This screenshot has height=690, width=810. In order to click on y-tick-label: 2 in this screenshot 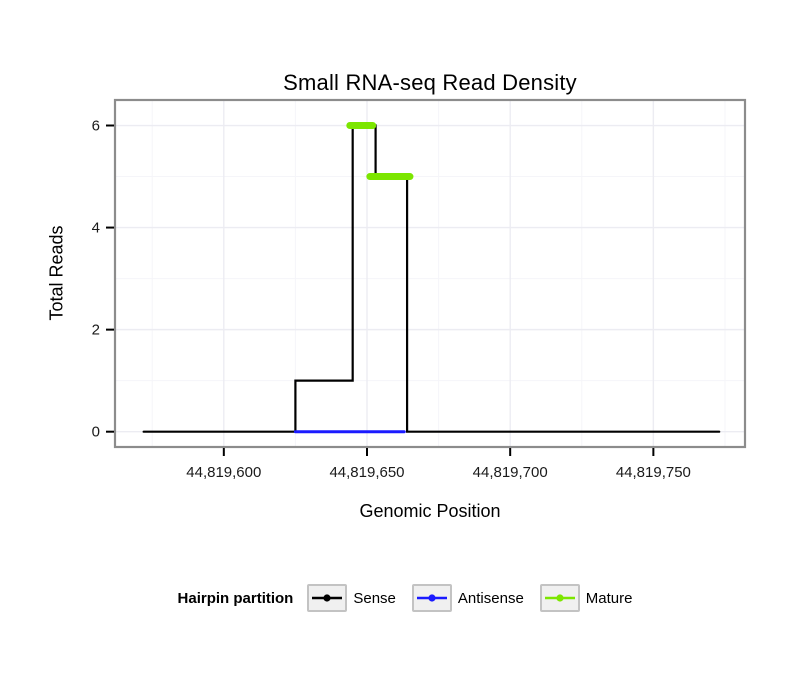, I will do `click(96, 330)`.